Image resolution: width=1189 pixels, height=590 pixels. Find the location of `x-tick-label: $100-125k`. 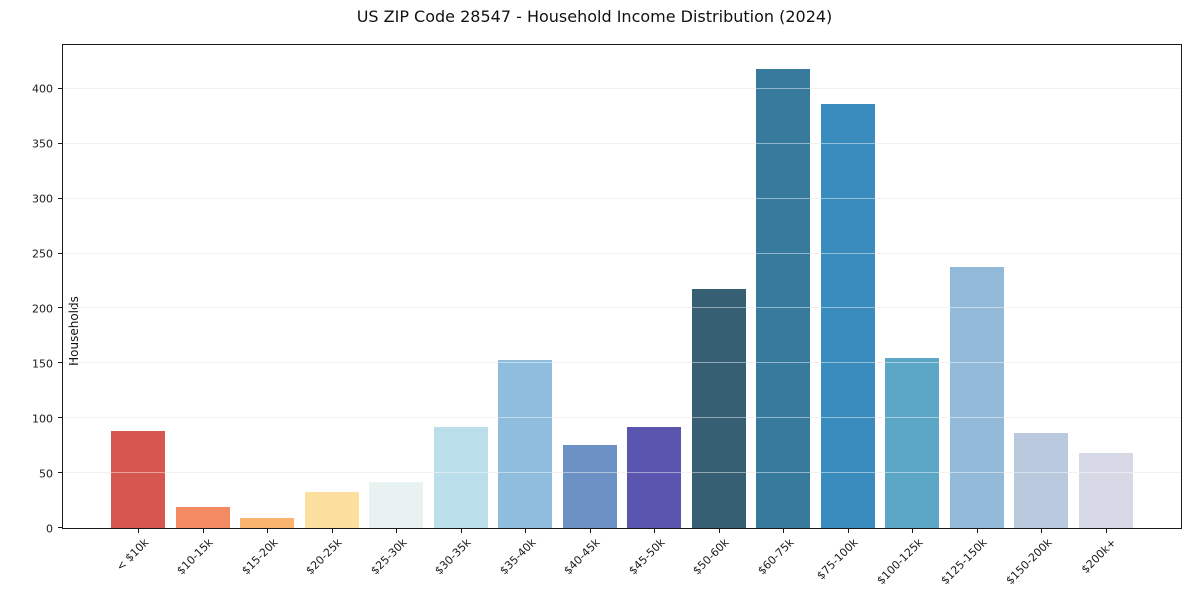

x-tick-label: $100-125k is located at coordinates (900, 562).